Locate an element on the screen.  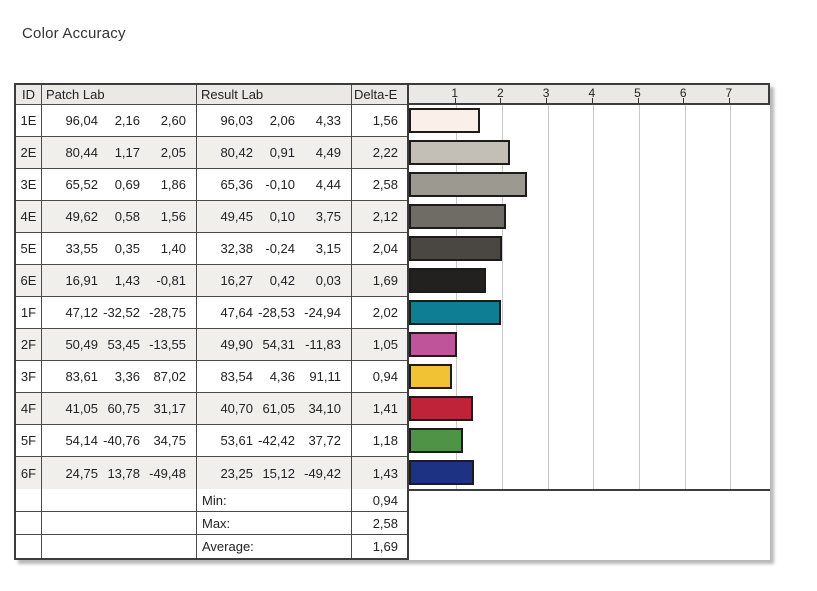
patch-b-value: 1,56 is located at coordinates (173, 216).